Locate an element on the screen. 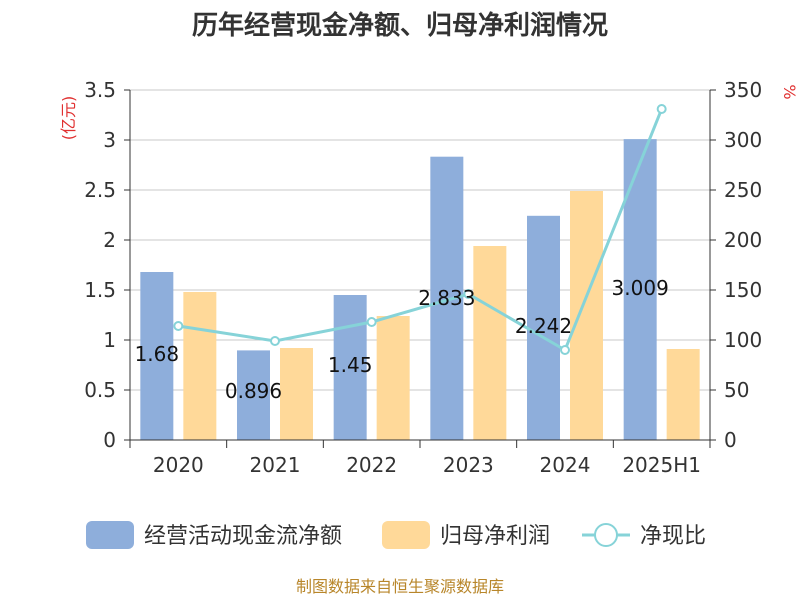 This screenshot has width=800, height=600. legend-label-cashflow: 经营活动现金流净额 is located at coordinates (243, 536).